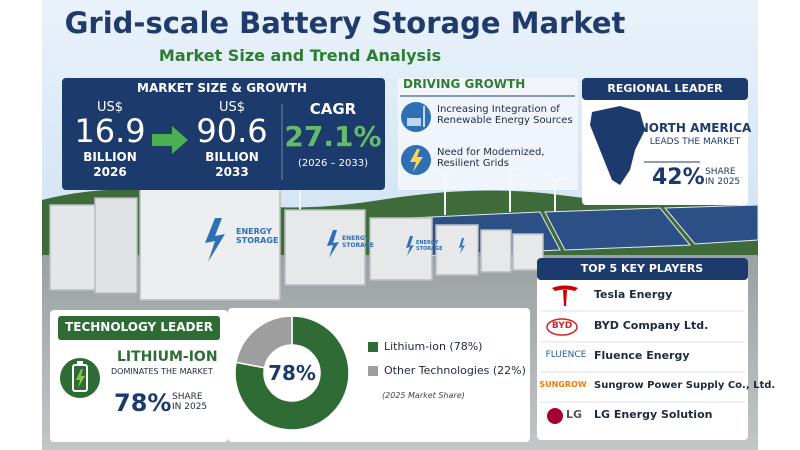 The width and height of the screenshot is (800, 450). I want to click on player-name: LG Energy Solution, so click(653, 414).